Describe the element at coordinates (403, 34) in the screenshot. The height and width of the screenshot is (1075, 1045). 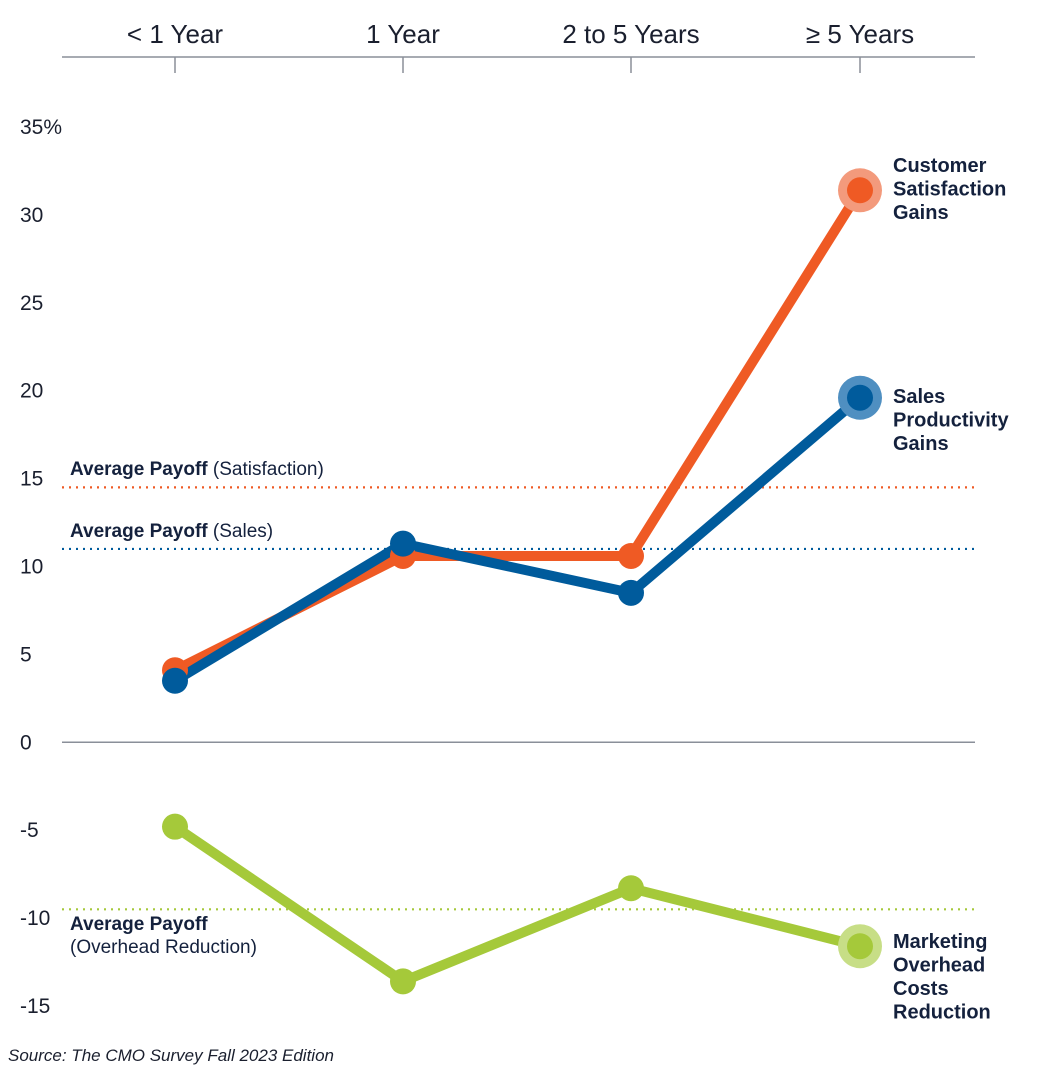
I see `x-tick-label: 1 Year` at that location.